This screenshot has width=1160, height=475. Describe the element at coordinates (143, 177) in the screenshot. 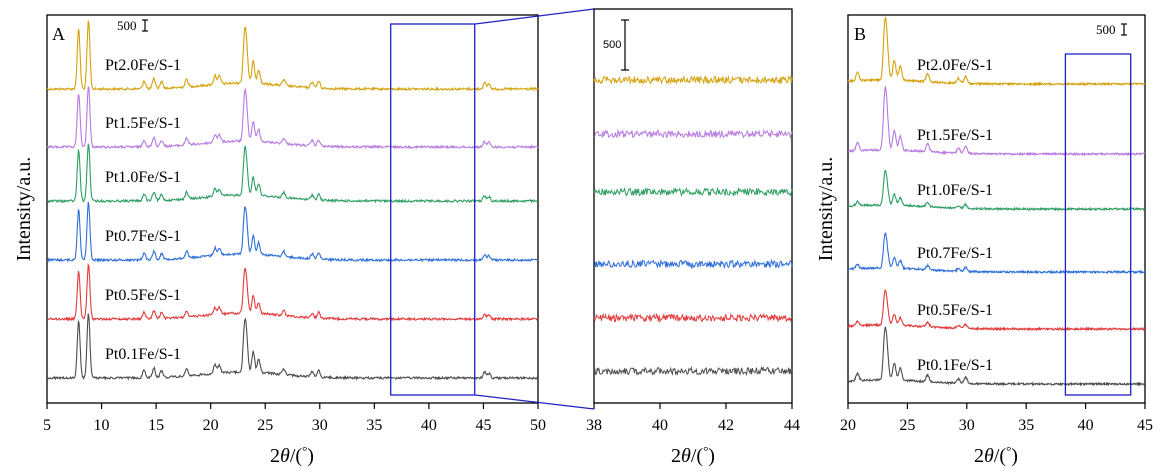

I see `panel-a-series-label: Pt1.0Fe/S-1` at that location.